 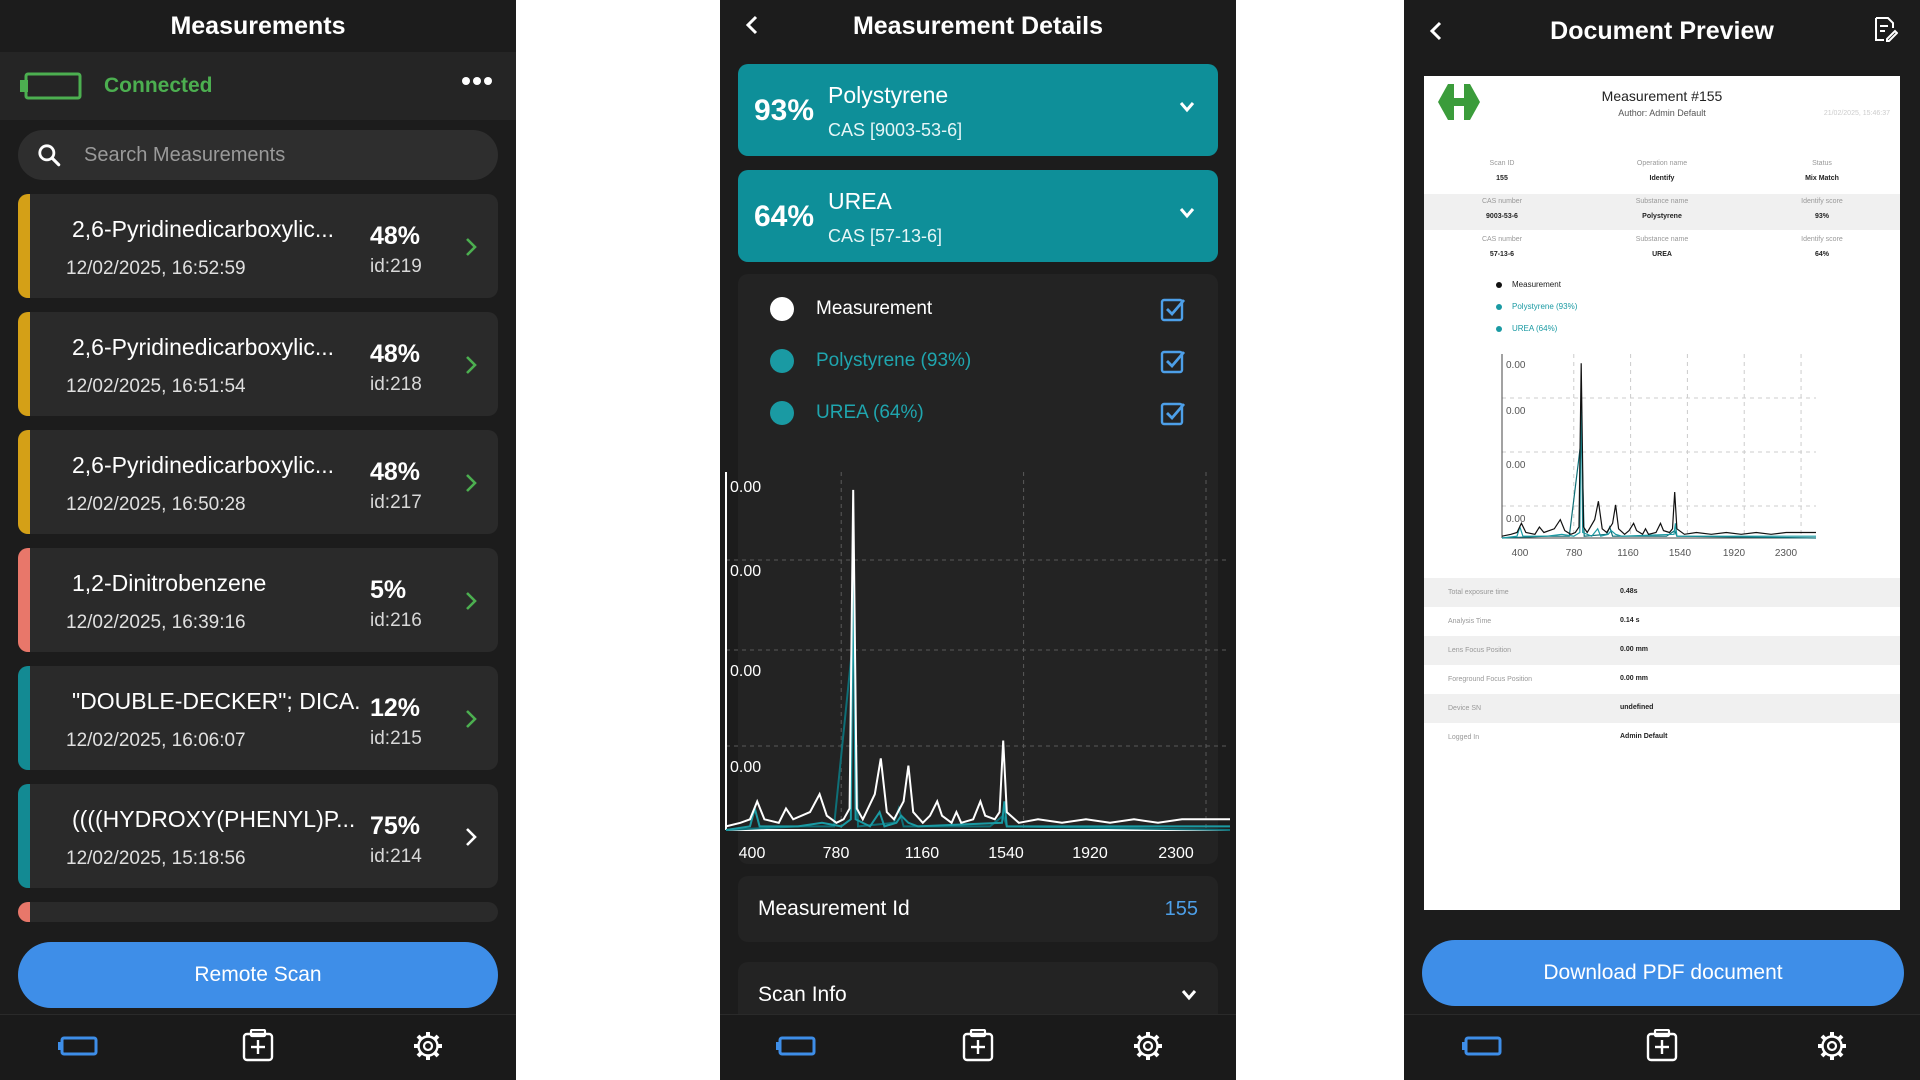 What do you see at coordinates (1502, 207) in the screenshot?
I see `document-info-cell: CAS number 9003-53-6` at bounding box center [1502, 207].